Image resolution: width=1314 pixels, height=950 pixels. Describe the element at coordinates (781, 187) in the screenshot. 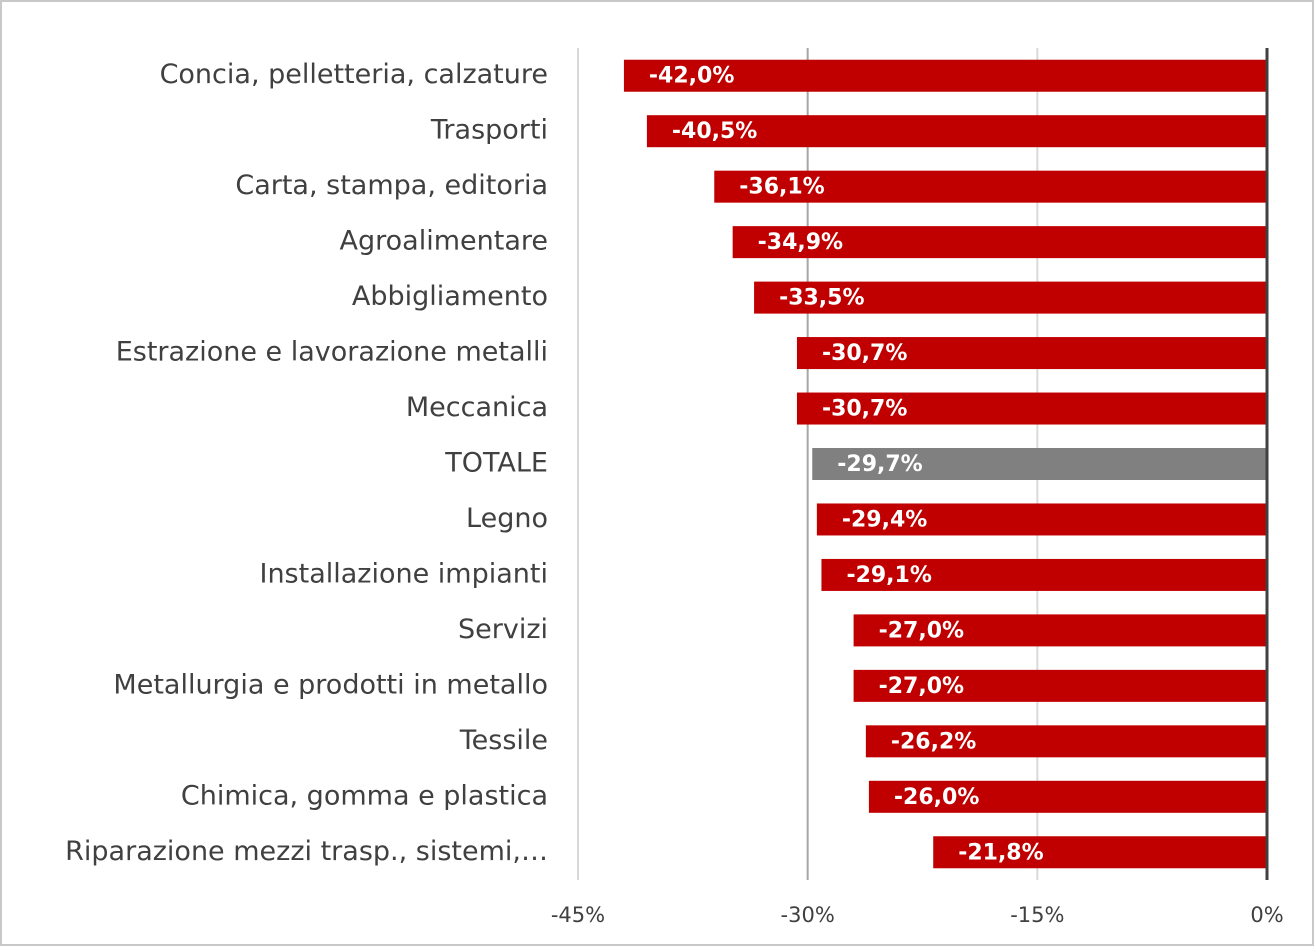

I see `value-label: -36,1%` at that location.